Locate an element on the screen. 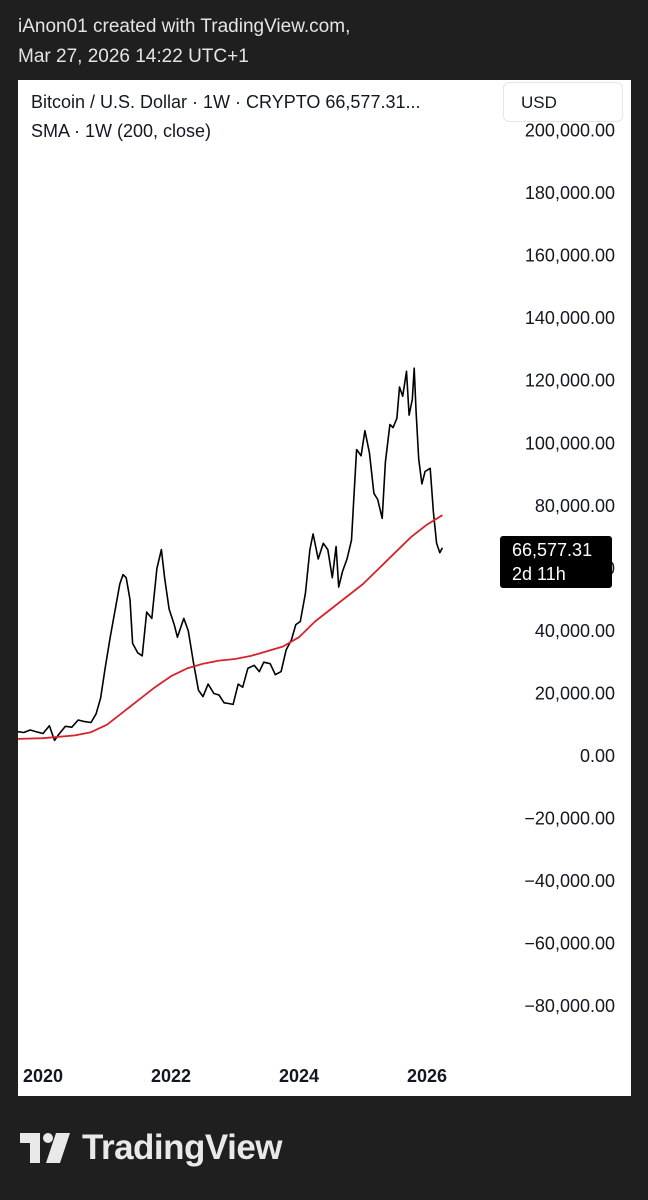  sma-legend: SMA · 1W (200, close) is located at coordinates (121, 131).